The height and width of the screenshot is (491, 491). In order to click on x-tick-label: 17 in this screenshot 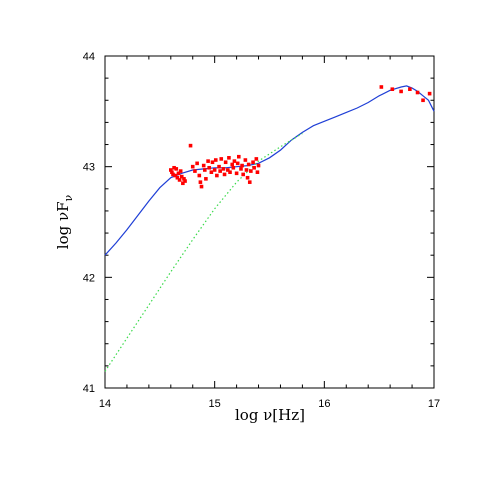, I will do `click(434, 404)`.